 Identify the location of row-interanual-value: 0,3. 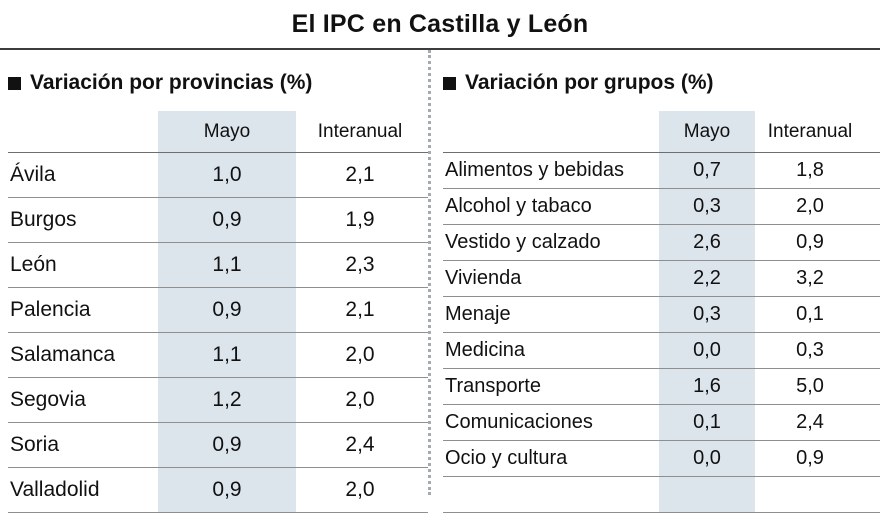
(810, 350).